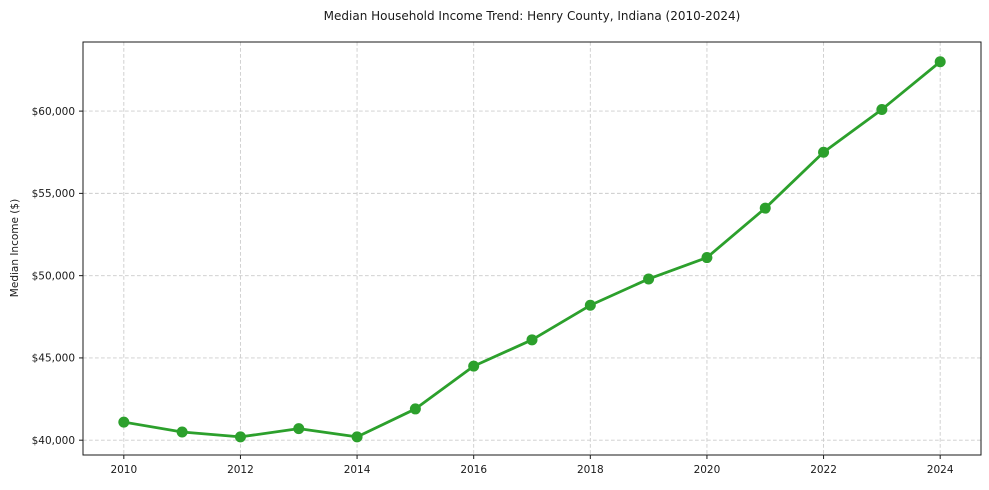  I want to click on x-tick-label: 2014, so click(357, 470).